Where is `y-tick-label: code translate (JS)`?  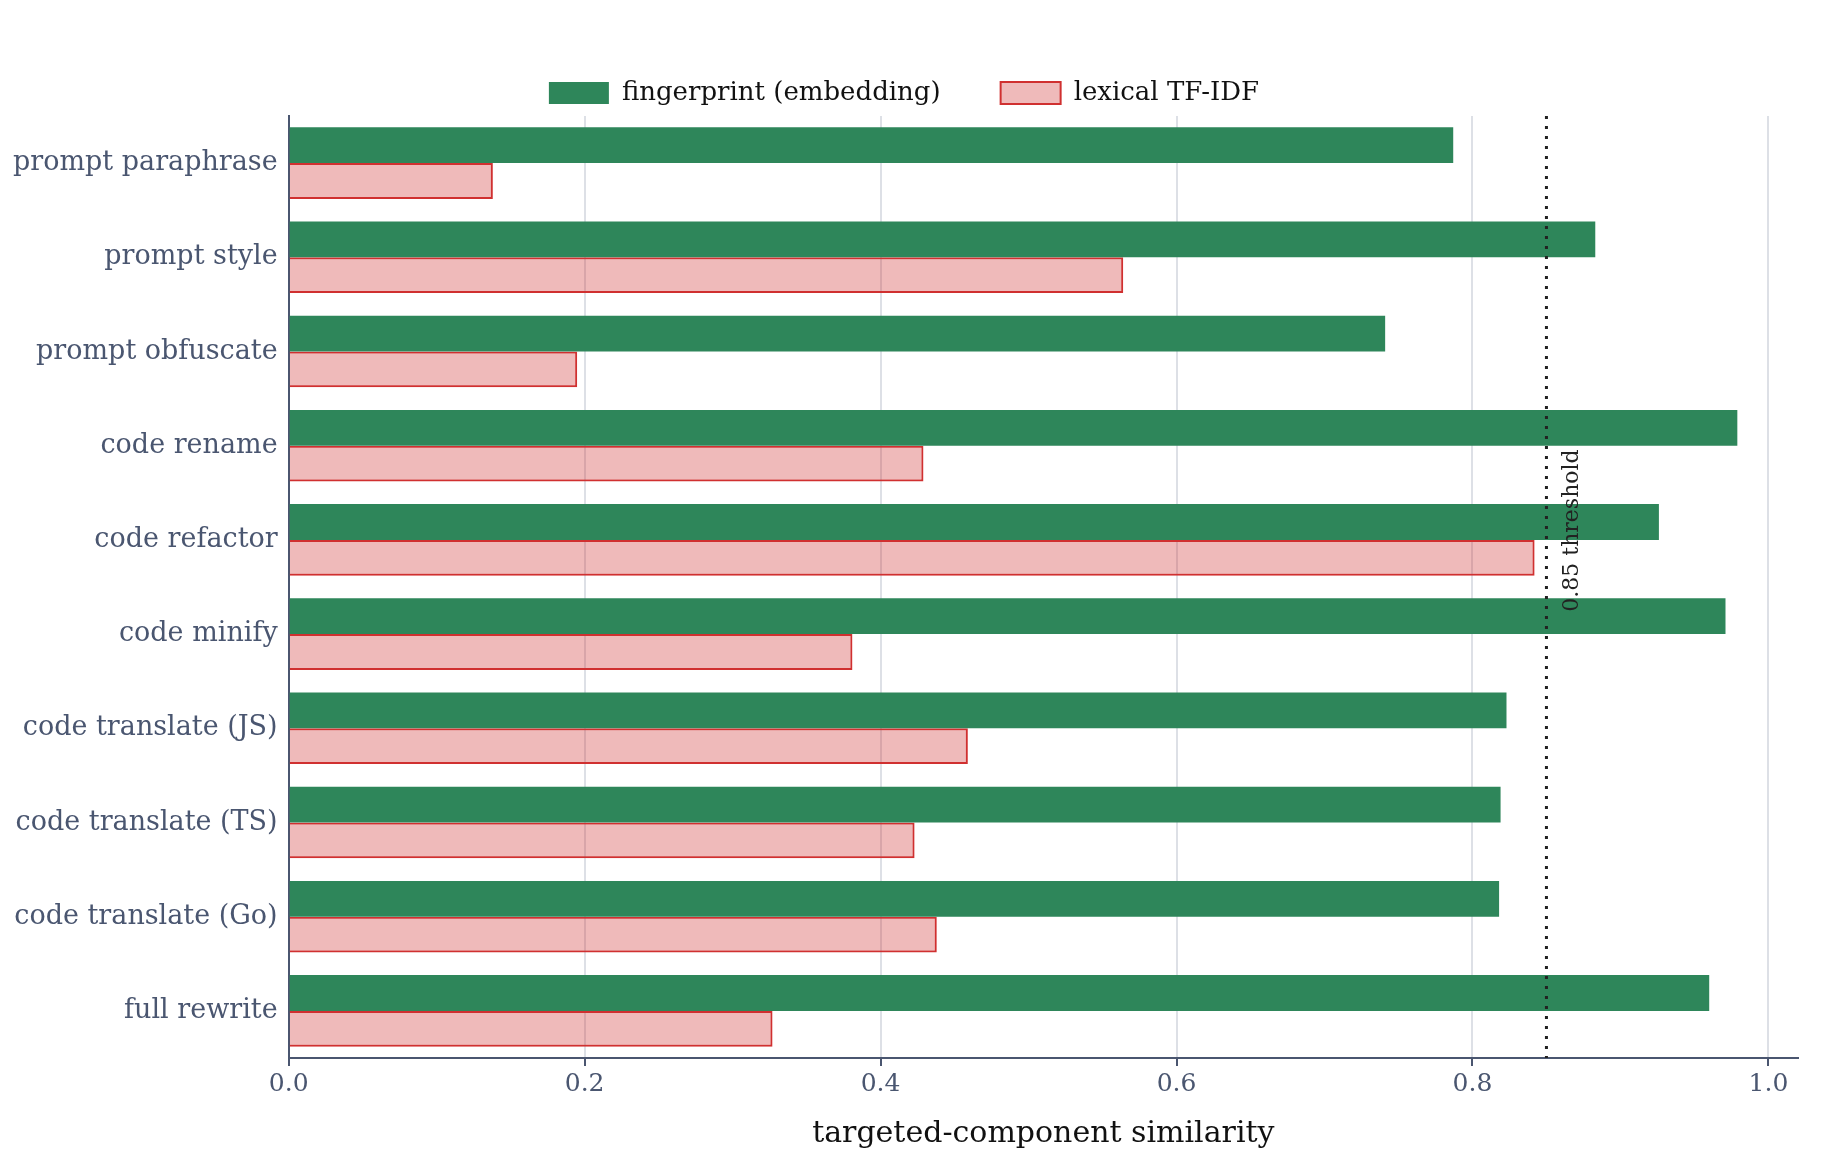 y-tick-label: code translate (JS) is located at coordinates (150, 726).